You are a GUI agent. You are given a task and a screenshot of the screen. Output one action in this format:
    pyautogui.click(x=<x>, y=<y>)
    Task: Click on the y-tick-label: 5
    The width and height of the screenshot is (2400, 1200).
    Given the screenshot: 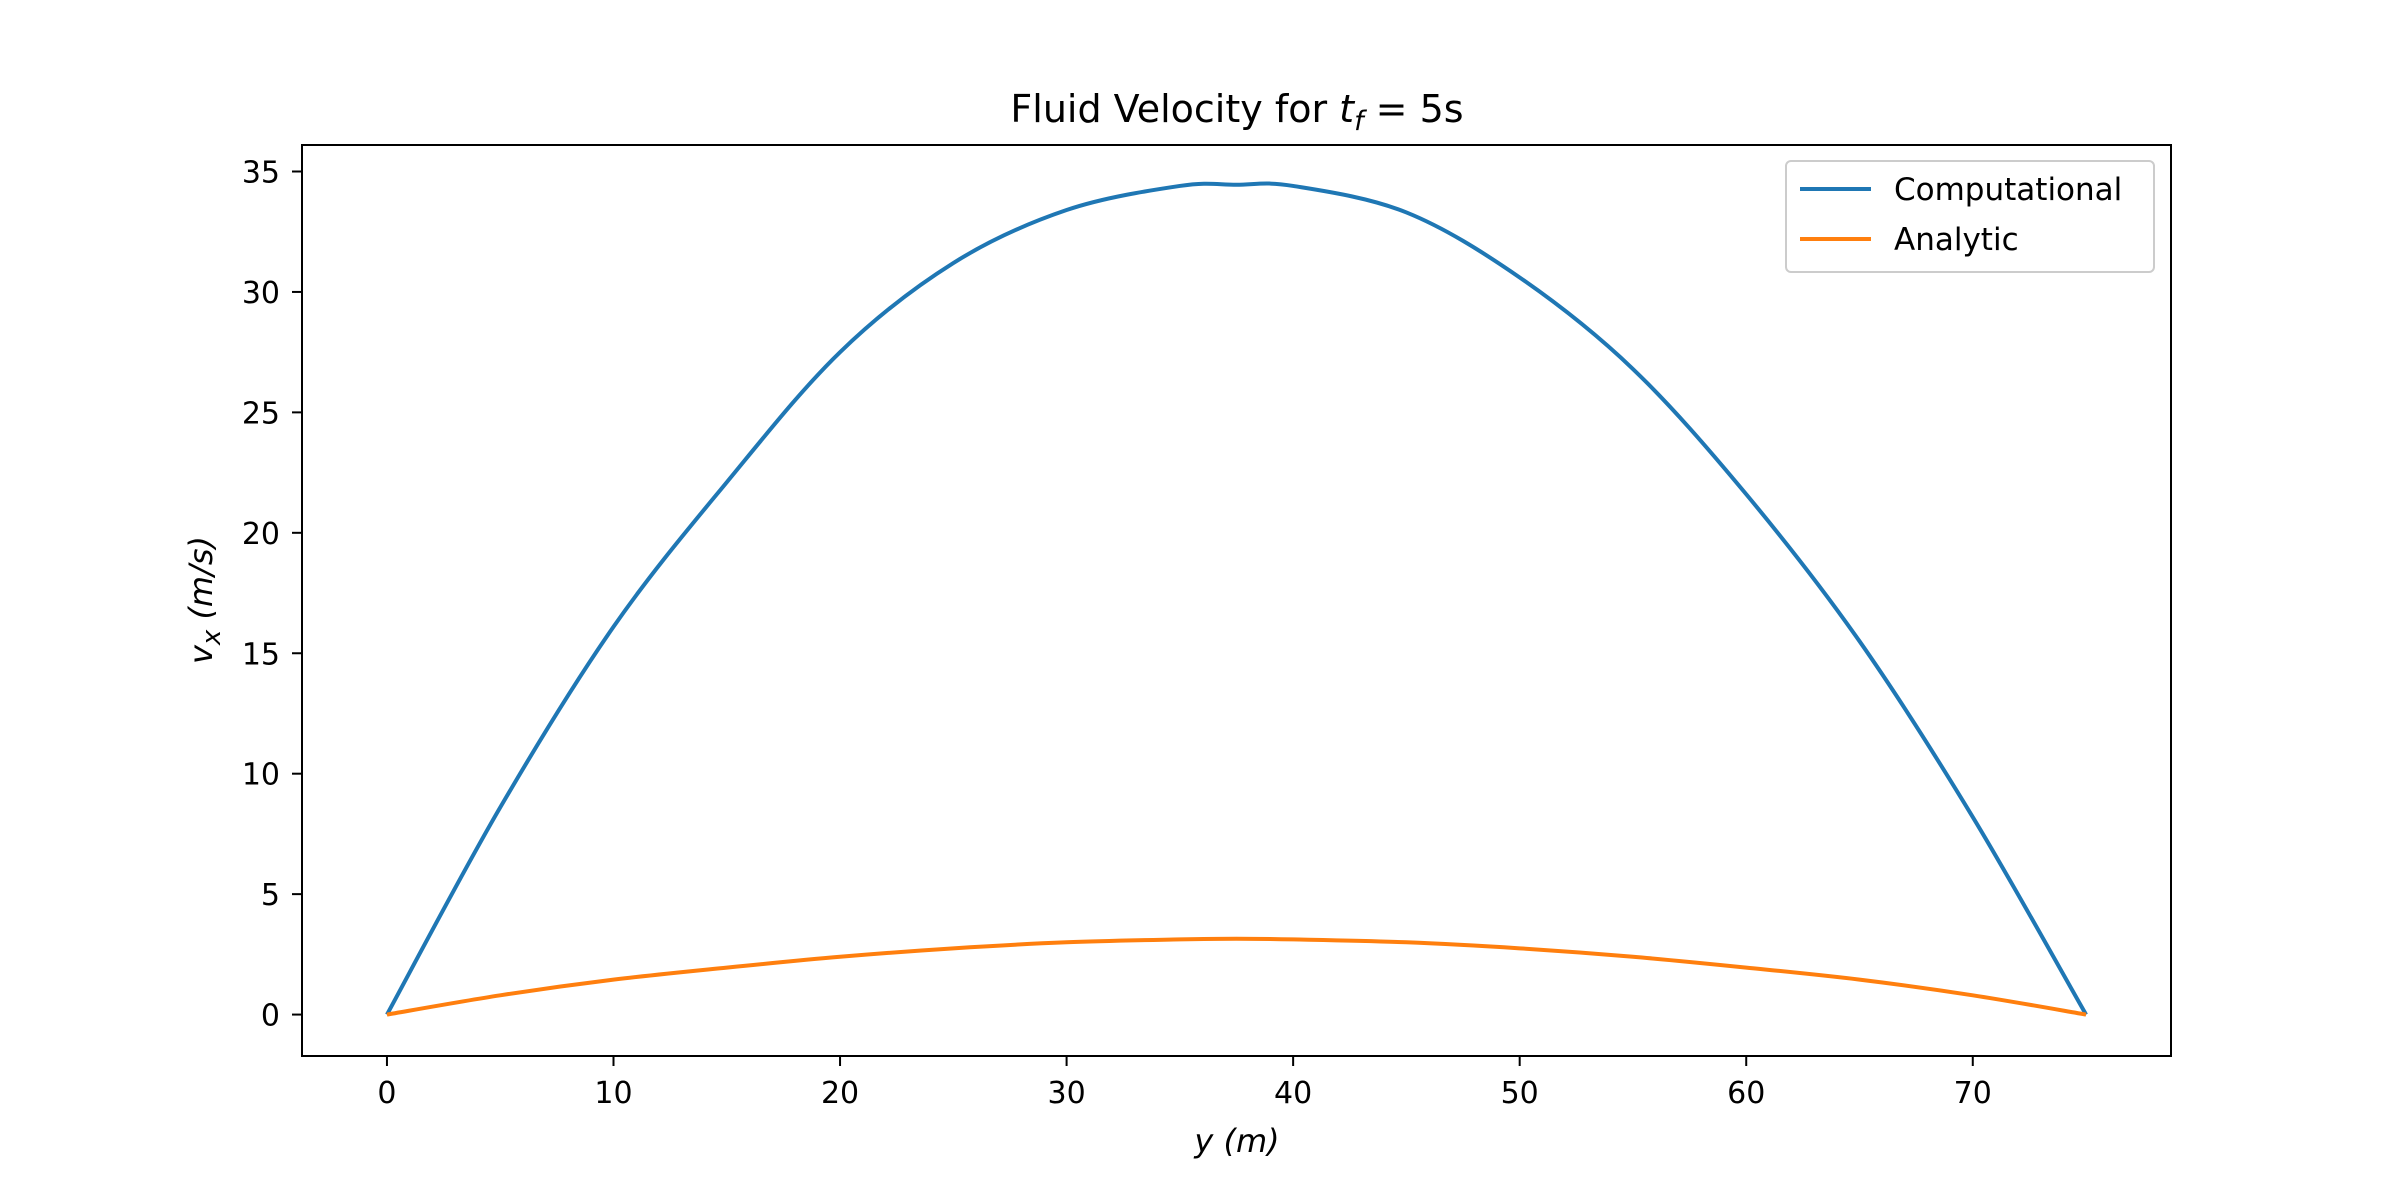 What is the action you would take?
    pyautogui.click(x=270, y=895)
    